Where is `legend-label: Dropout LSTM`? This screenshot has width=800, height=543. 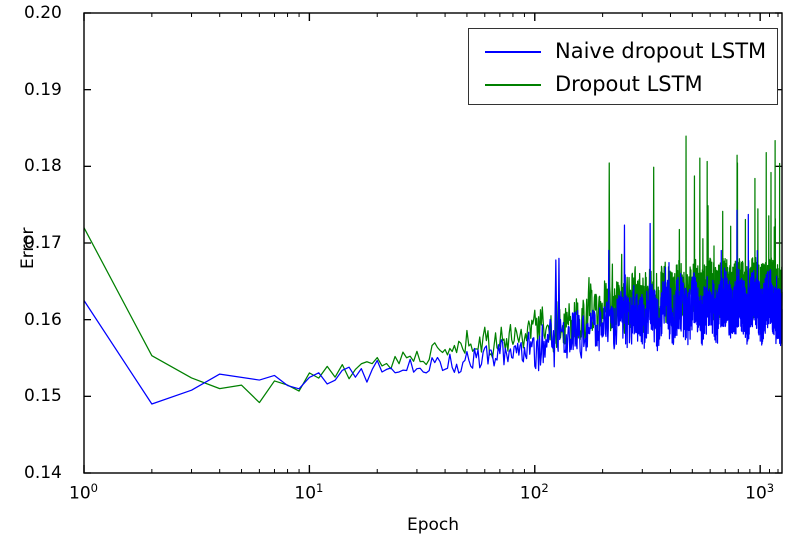 legend-label: Dropout LSTM is located at coordinates (629, 84).